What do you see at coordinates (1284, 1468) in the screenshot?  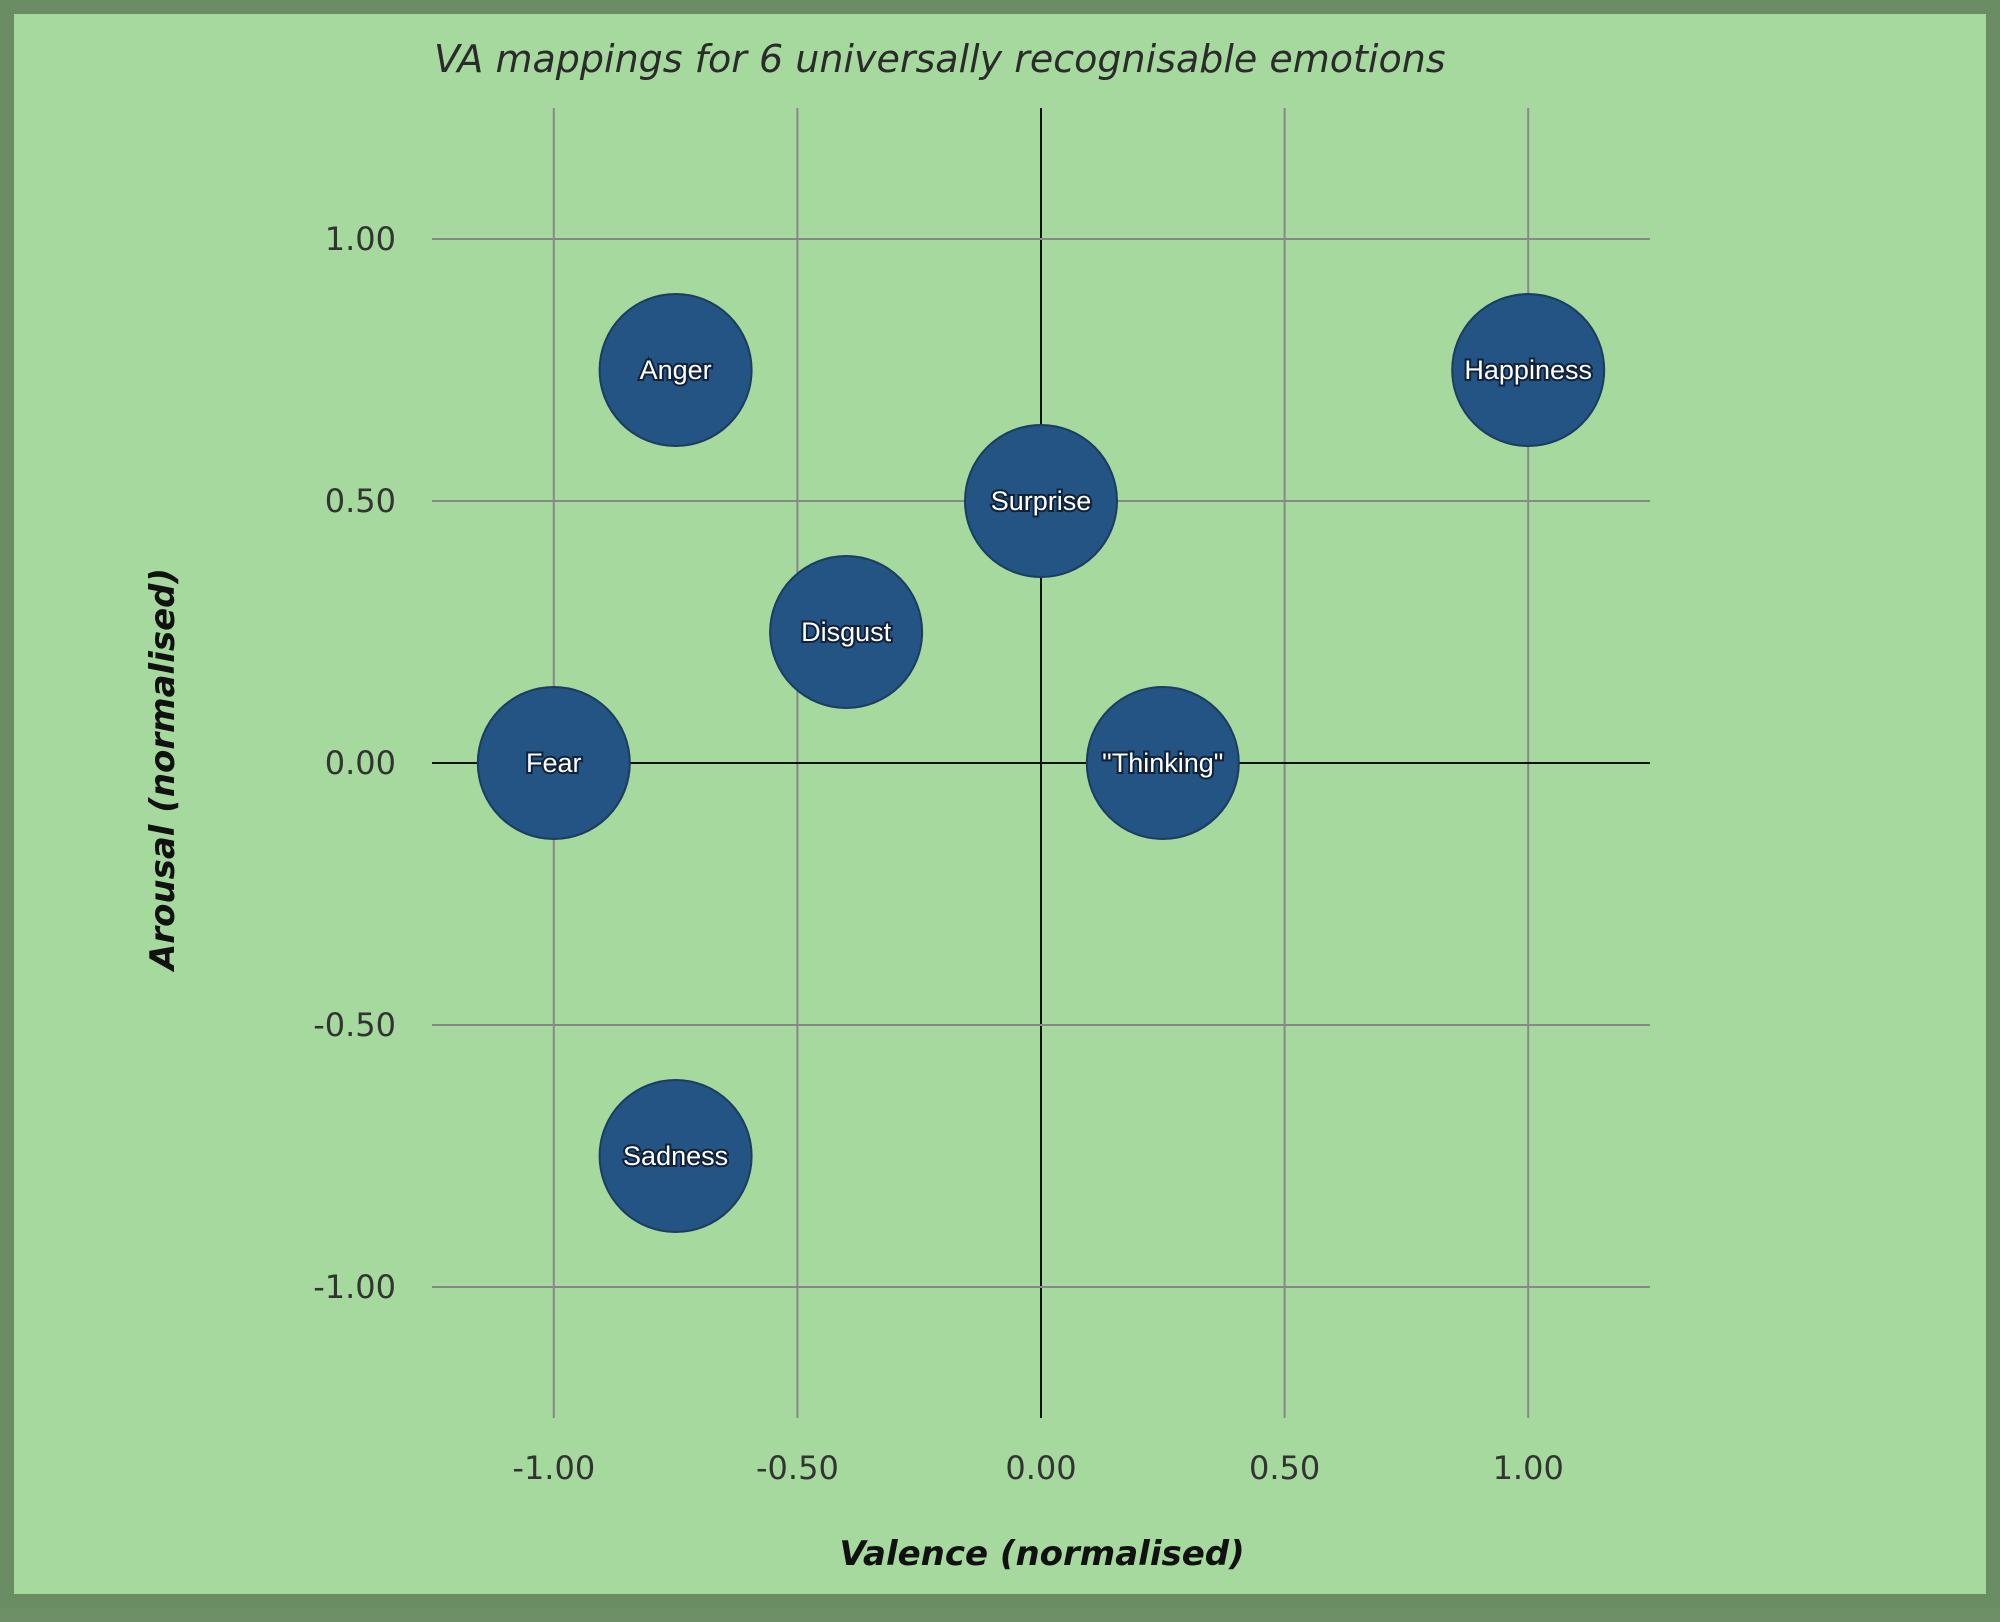 I see `x-tick-label: 0.50` at bounding box center [1284, 1468].